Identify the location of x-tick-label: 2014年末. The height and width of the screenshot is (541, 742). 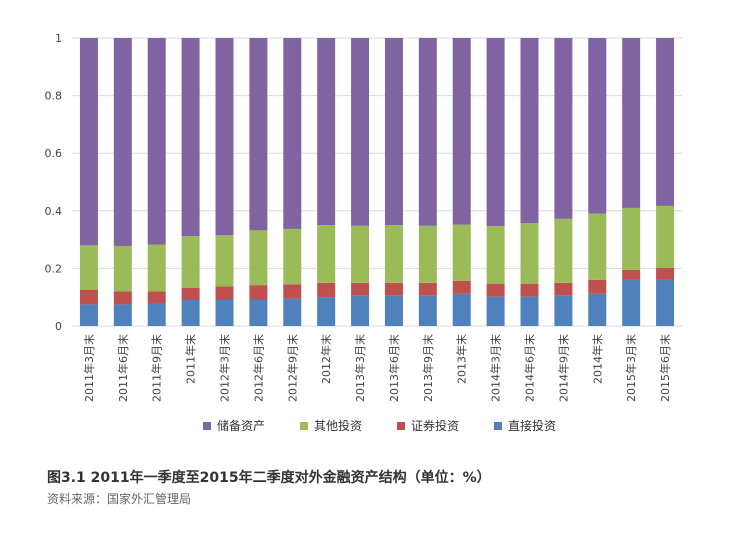
(597, 359).